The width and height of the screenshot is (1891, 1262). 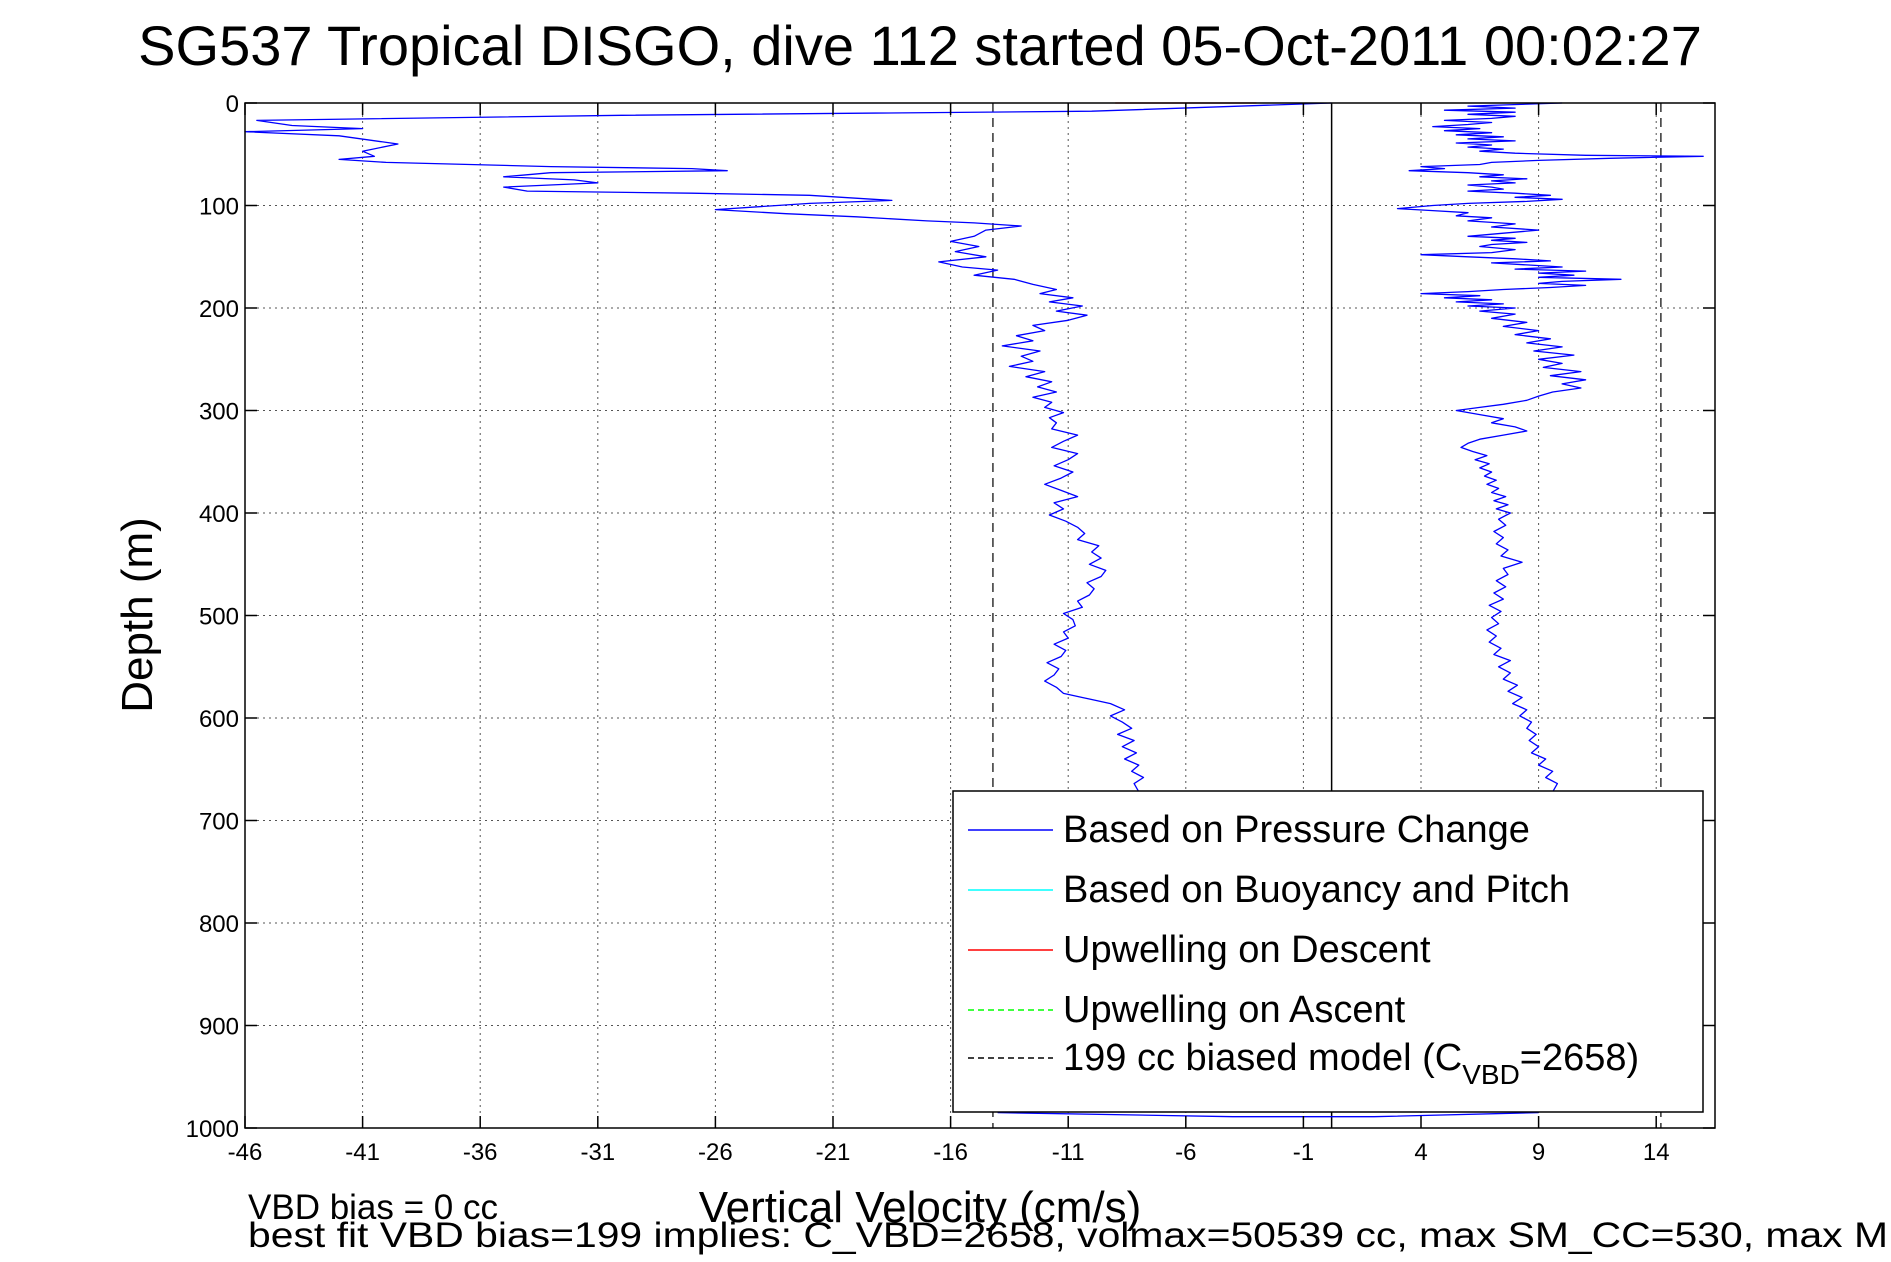 What do you see at coordinates (1351, 1063) in the screenshot?
I see `legend-label-4: 199 cc biased model (CVBD=2658)` at bounding box center [1351, 1063].